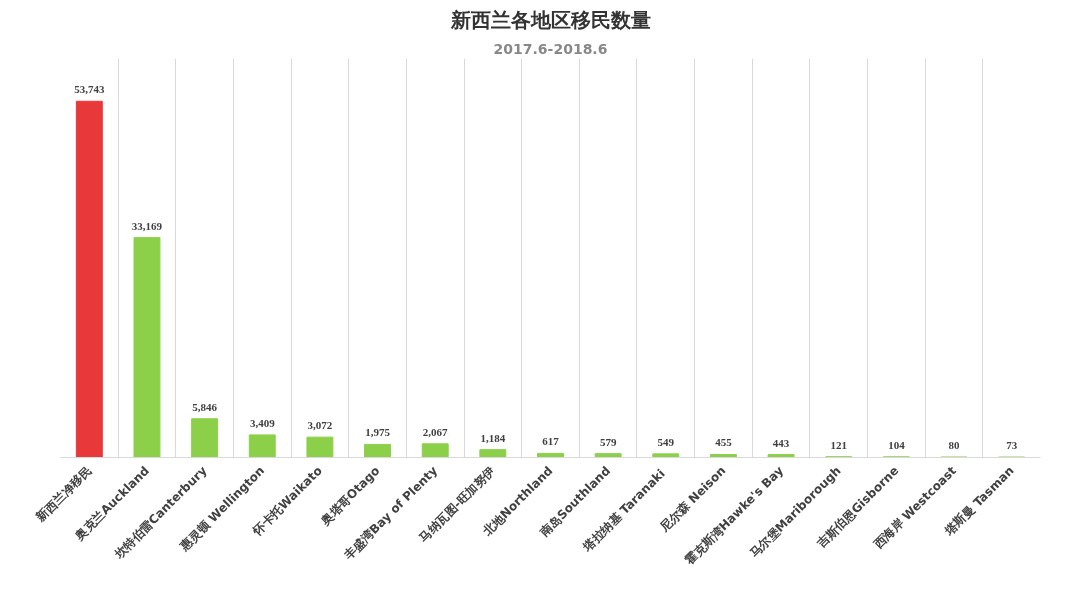  What do you see at coordinates (378, 432) in the screenshot?
I see `data-label: 1,975` at bounding box center [378, 432].